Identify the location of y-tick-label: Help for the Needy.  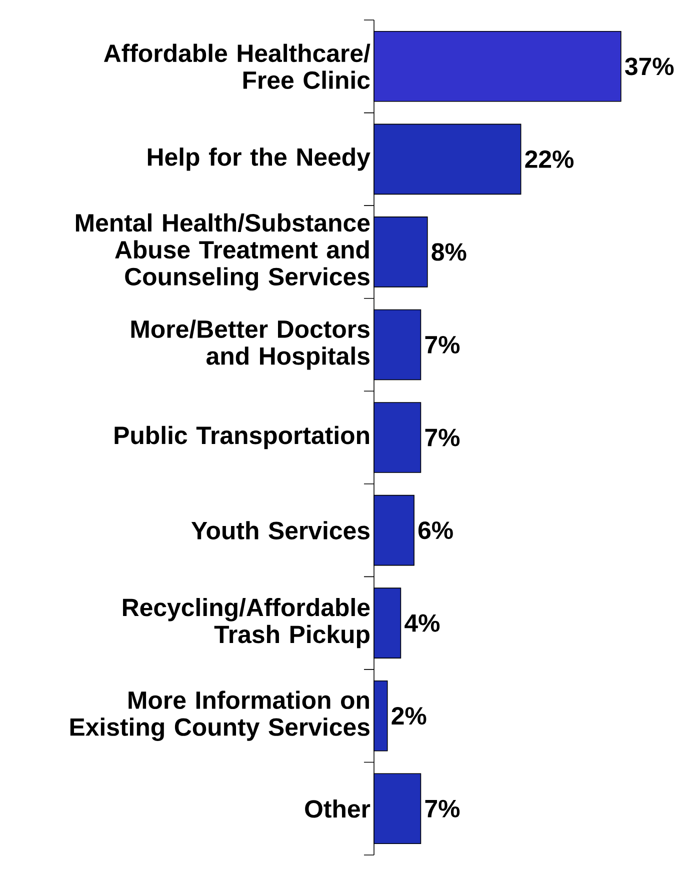
(259, 159).